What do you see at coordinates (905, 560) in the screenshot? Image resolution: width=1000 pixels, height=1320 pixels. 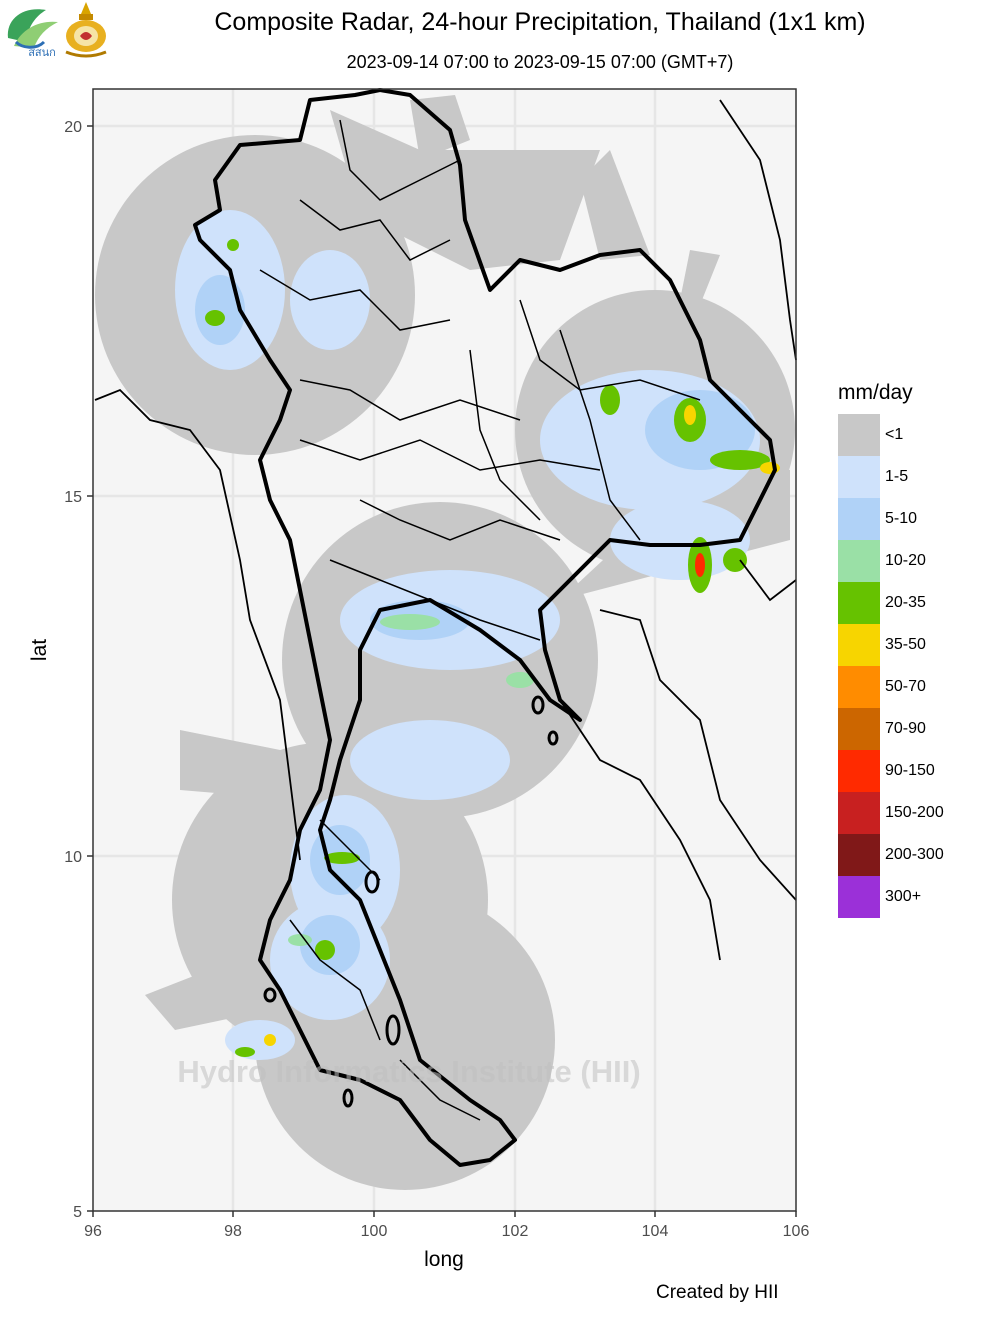 I see `legend-label: 10-20` at bounding box center [905, 560].